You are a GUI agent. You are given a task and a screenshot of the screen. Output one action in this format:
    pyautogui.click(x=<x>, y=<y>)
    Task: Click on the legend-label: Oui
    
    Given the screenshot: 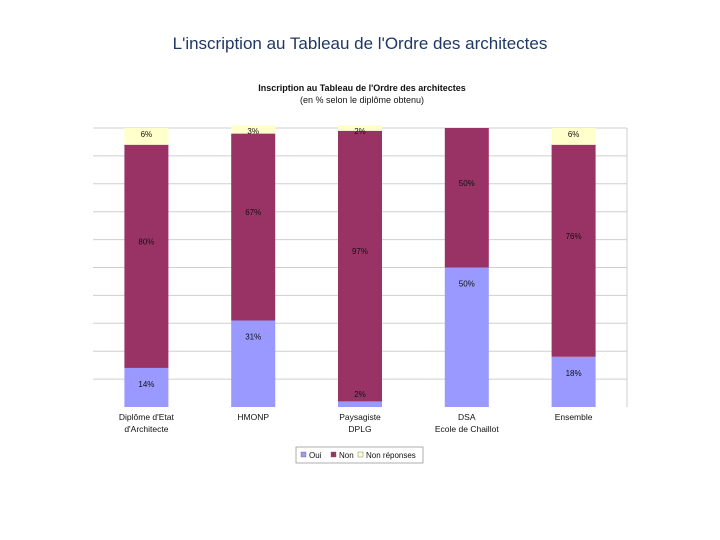 What is the action you would take?
    pyautogui.click(x=315, y=455)
    